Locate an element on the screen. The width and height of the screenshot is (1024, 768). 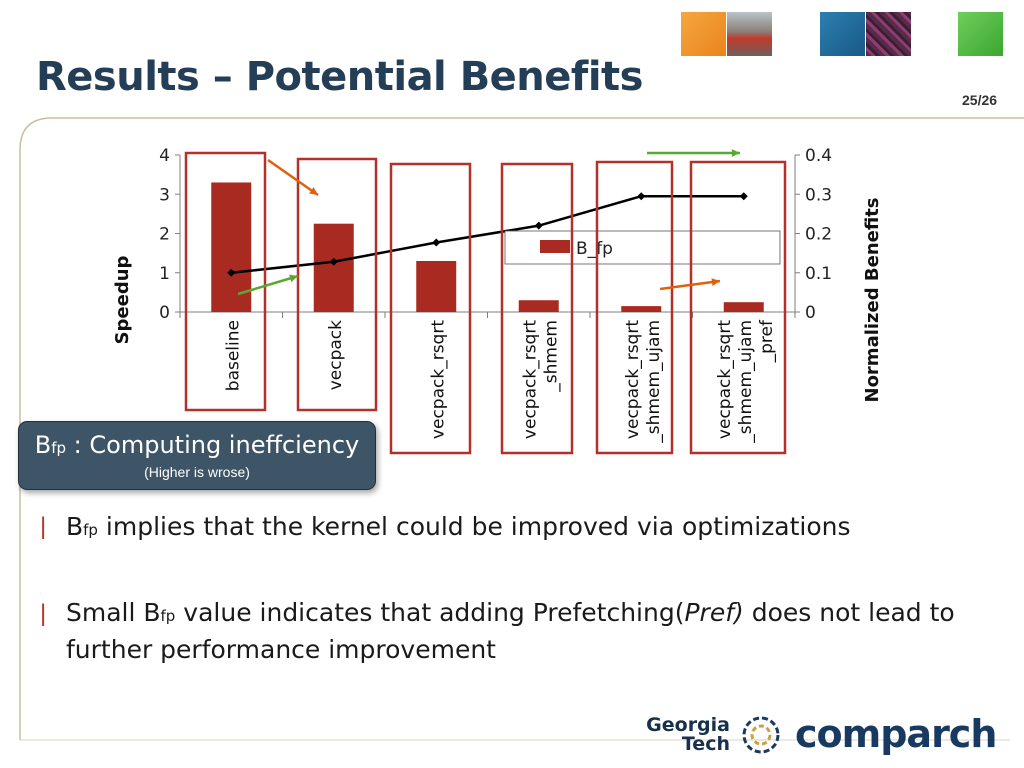
y2-axis-label: Normalized Benefits is located at coordinates (872, 300).